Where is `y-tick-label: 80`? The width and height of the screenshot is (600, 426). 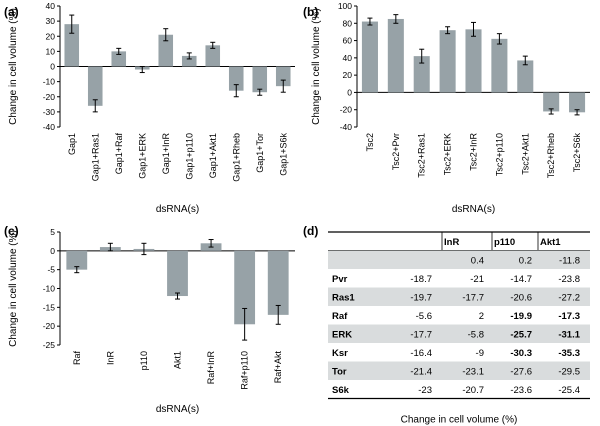
y-tick-label: 80 is located at coordinates (348, 23).